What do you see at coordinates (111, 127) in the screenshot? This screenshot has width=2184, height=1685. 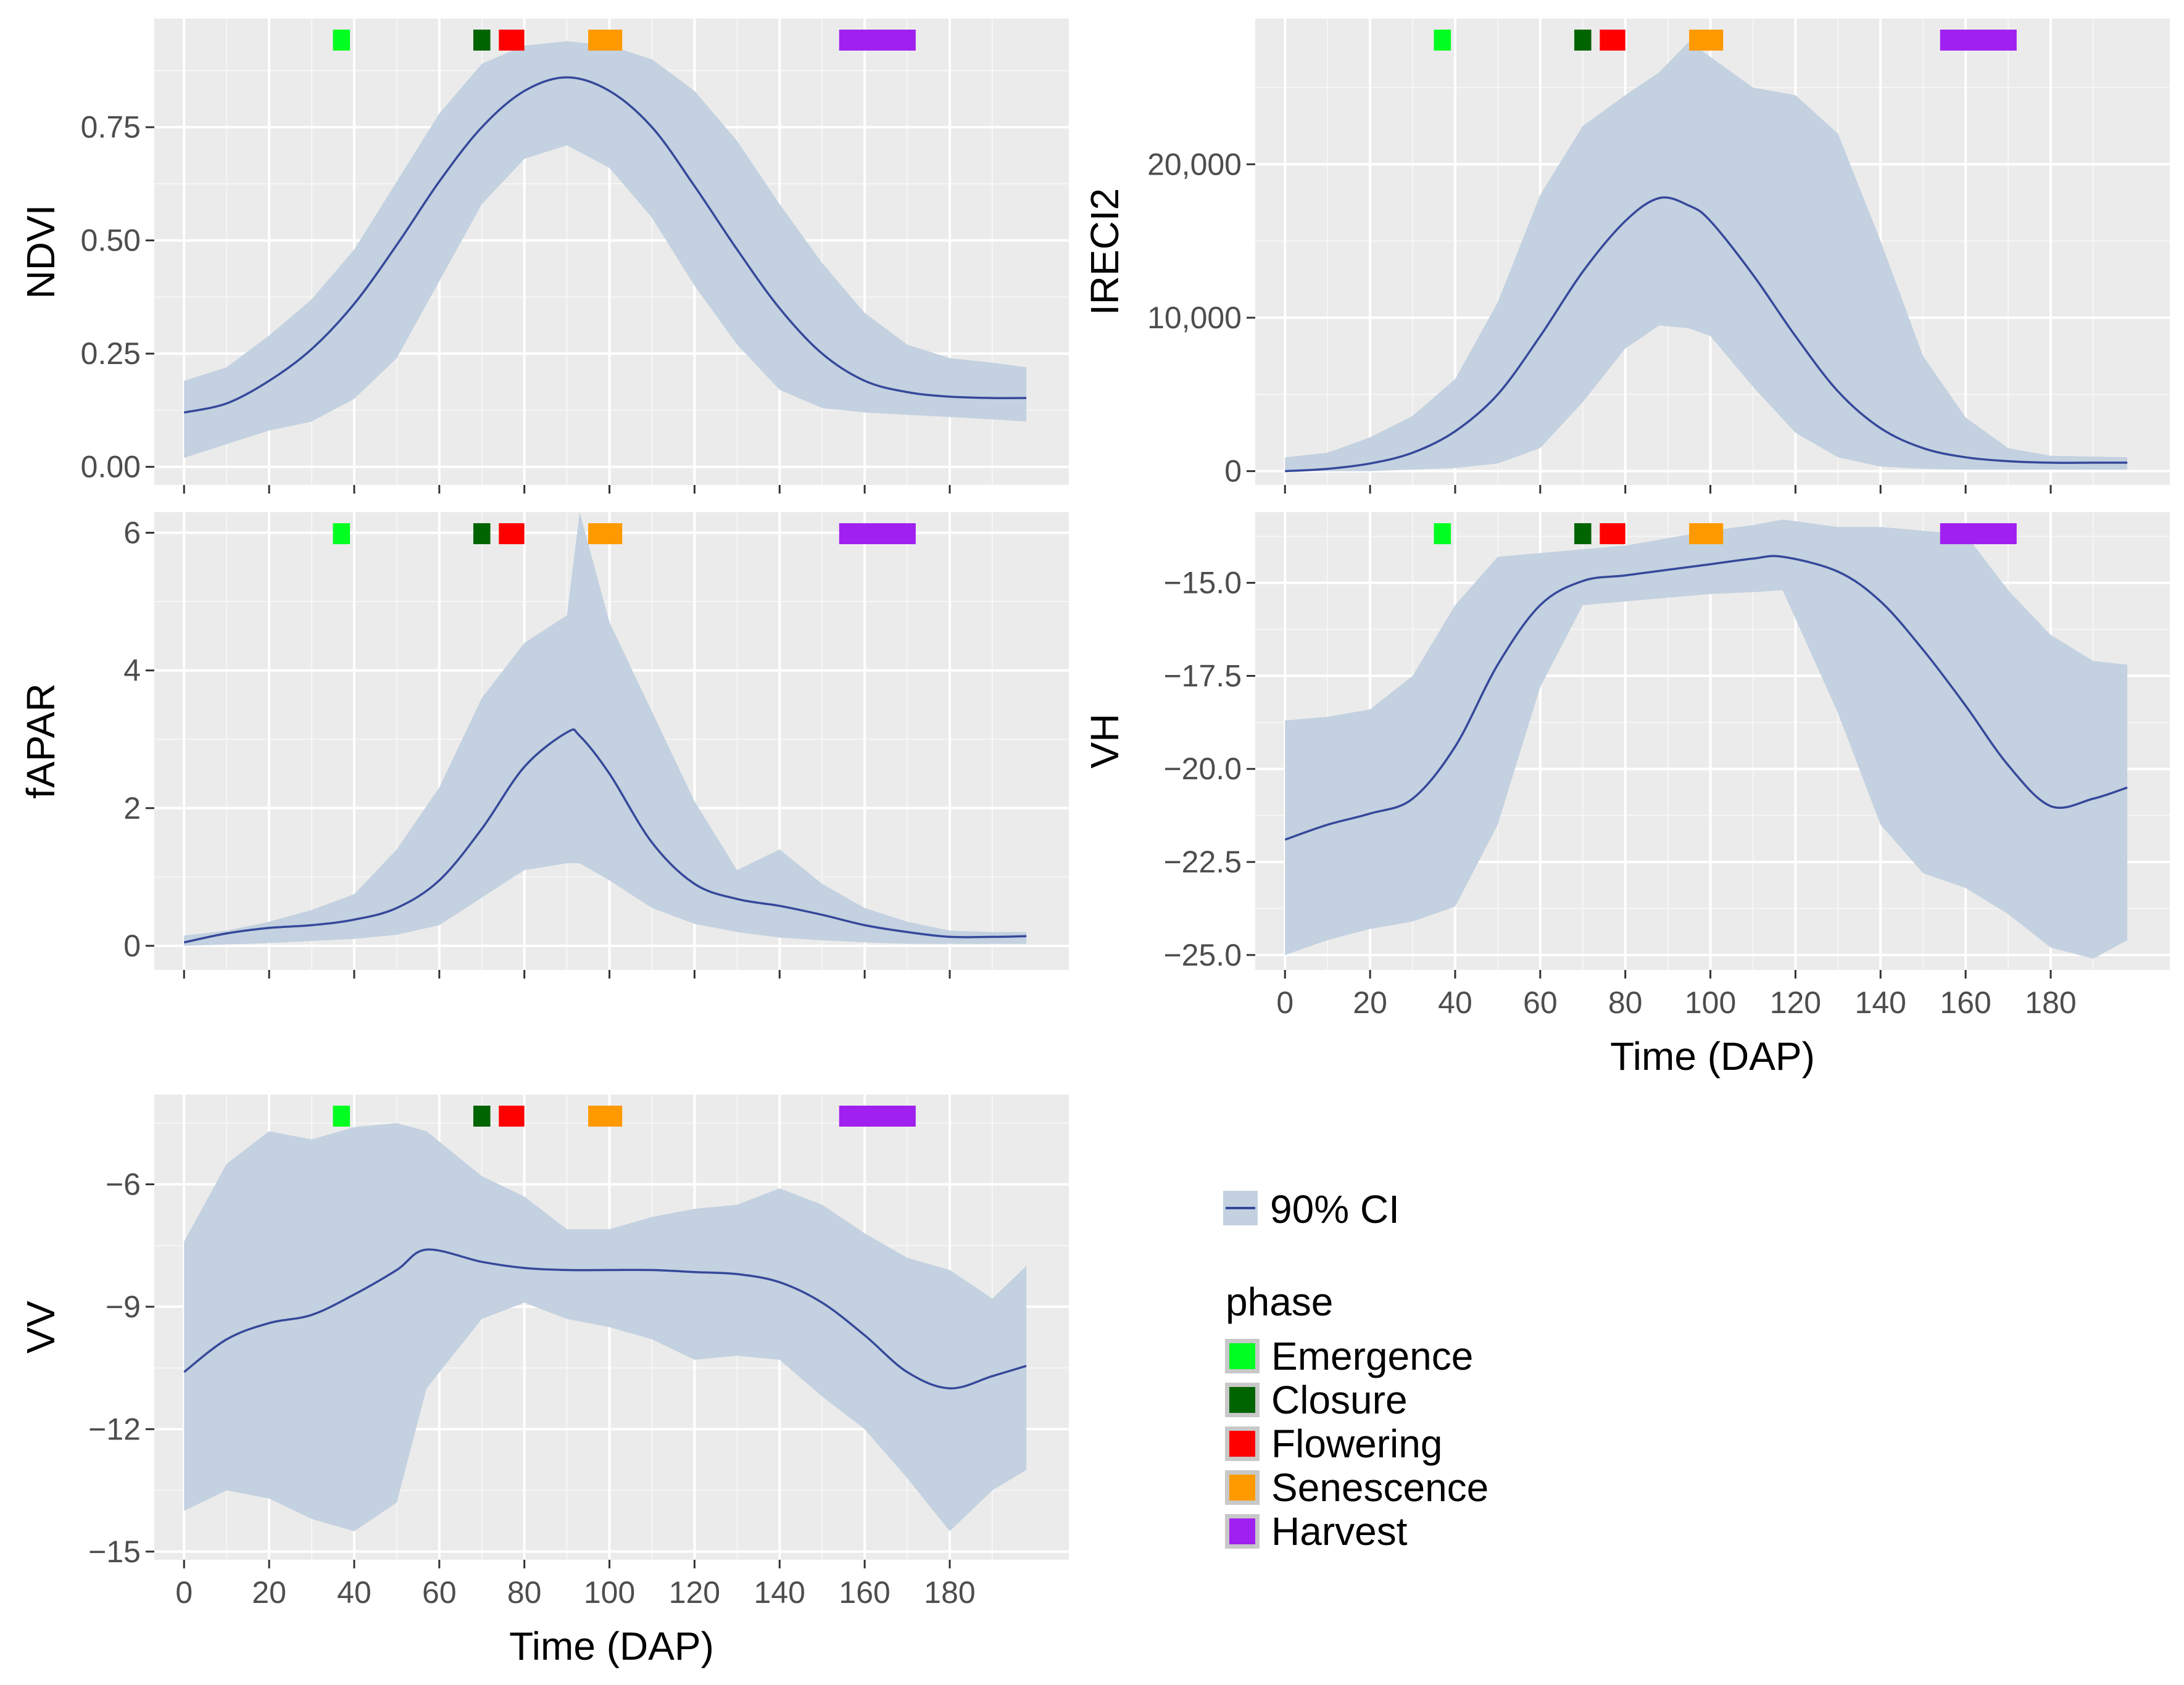 I see `y-tick-label: 0.75` at bounding box center [111, 127].